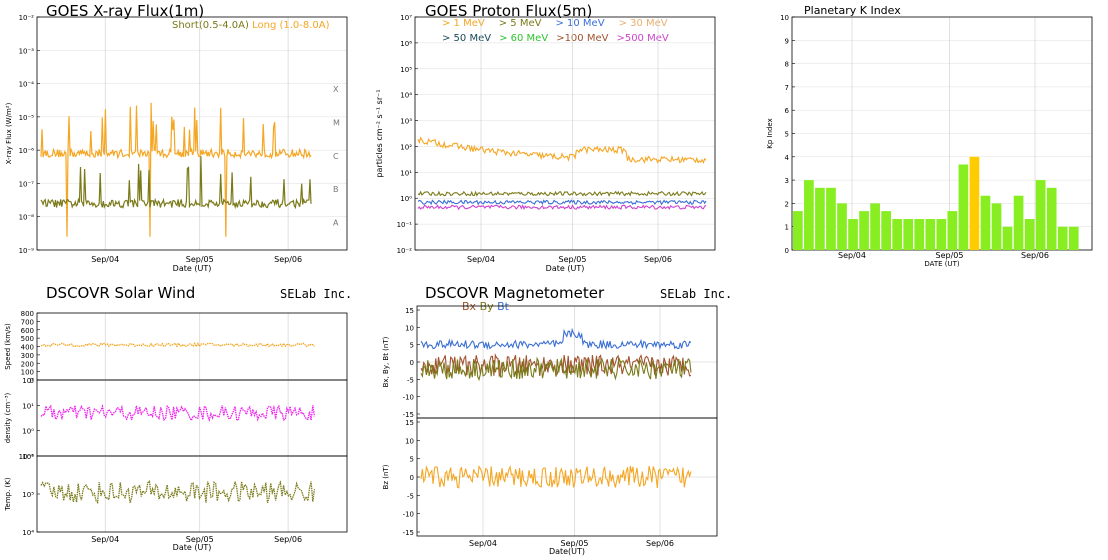 Image resolution: width=1108 pixels, height=560 pixels. What do you see at coordinates (336, 123) in the screenshot?
I see `xray-class-M: M` at bounding box center [336, 123].